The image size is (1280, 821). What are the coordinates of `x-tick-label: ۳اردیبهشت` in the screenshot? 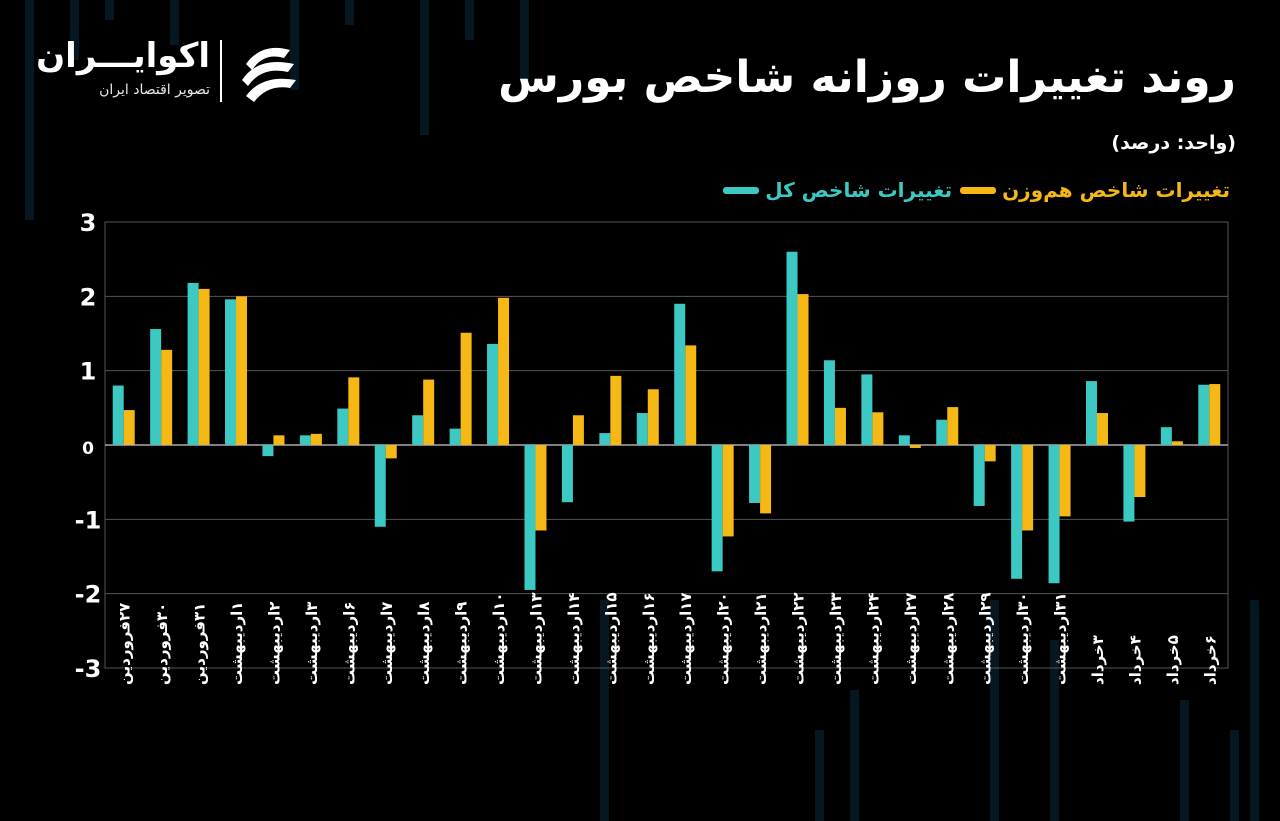 It's located at (312, 643).